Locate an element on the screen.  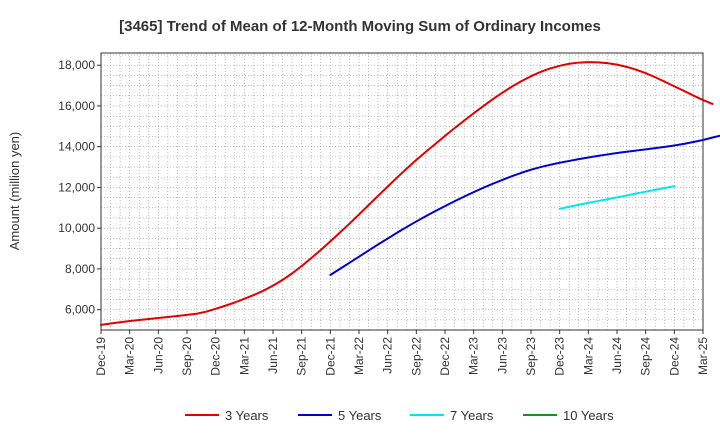
x-tick-label: Sep-24 is located at coordinates (646, 356).